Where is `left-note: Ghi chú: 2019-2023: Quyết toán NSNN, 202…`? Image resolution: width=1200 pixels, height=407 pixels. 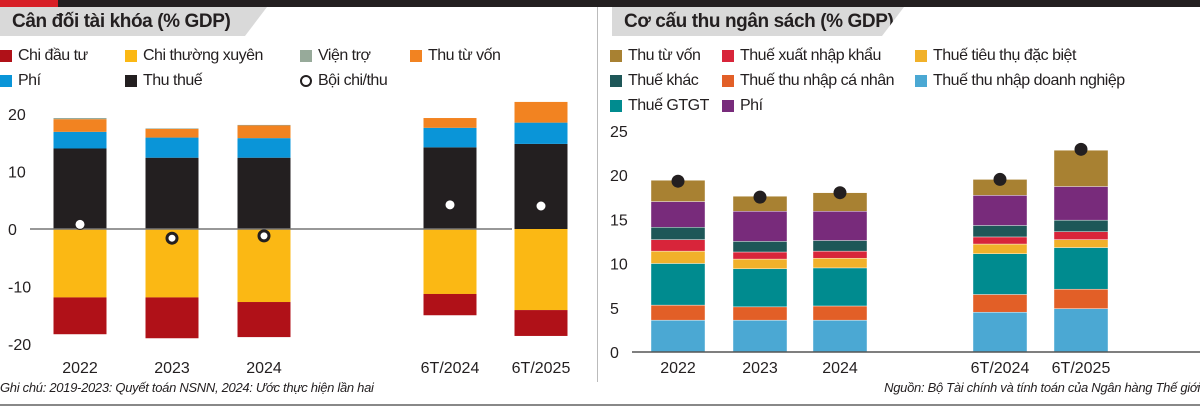
left-note: Ghi chú: 2019-2023: Quyết toán NSNN, 202… is located at coordinates (187, 387).